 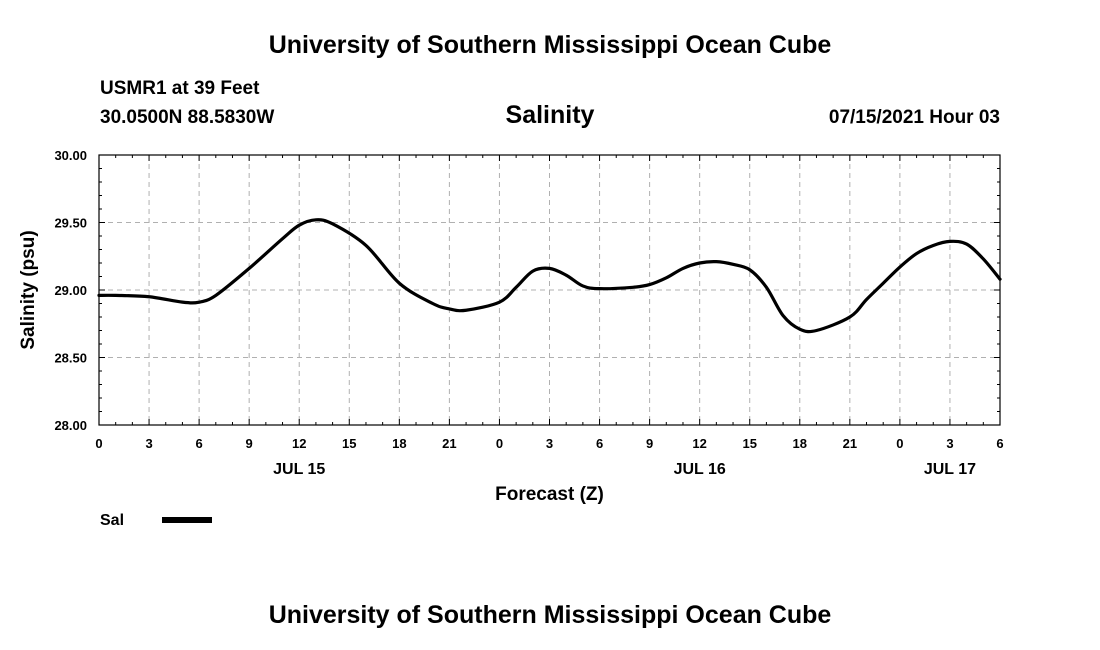 What do you see at coordinates (180, 88) in the screenshot?
I see `station-label: USMR1 at 39 Feet` at bounding box center [180, 88].